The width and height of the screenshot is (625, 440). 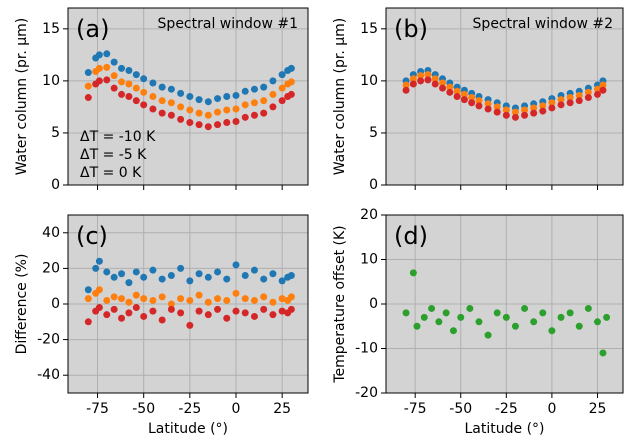 What do you see at coordinates (505, 429) in the screenshot?
I see `x-axis-label: Latitude (°)` at bounding box center [505, 429].